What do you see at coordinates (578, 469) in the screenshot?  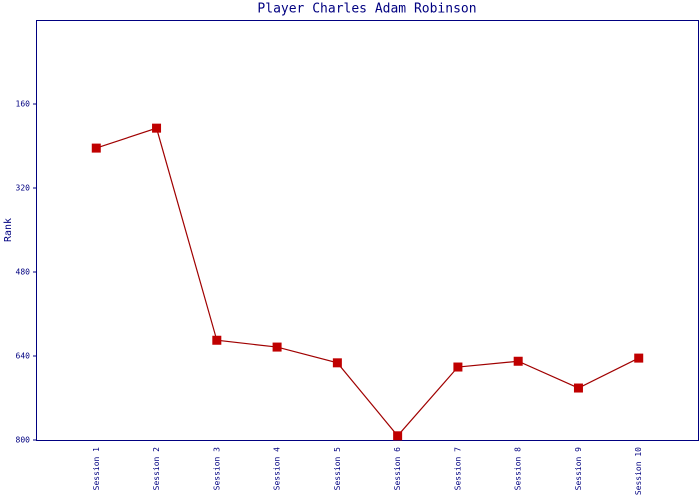 I see `x-tick-label: Session 9` at bounding box center [578, 469].